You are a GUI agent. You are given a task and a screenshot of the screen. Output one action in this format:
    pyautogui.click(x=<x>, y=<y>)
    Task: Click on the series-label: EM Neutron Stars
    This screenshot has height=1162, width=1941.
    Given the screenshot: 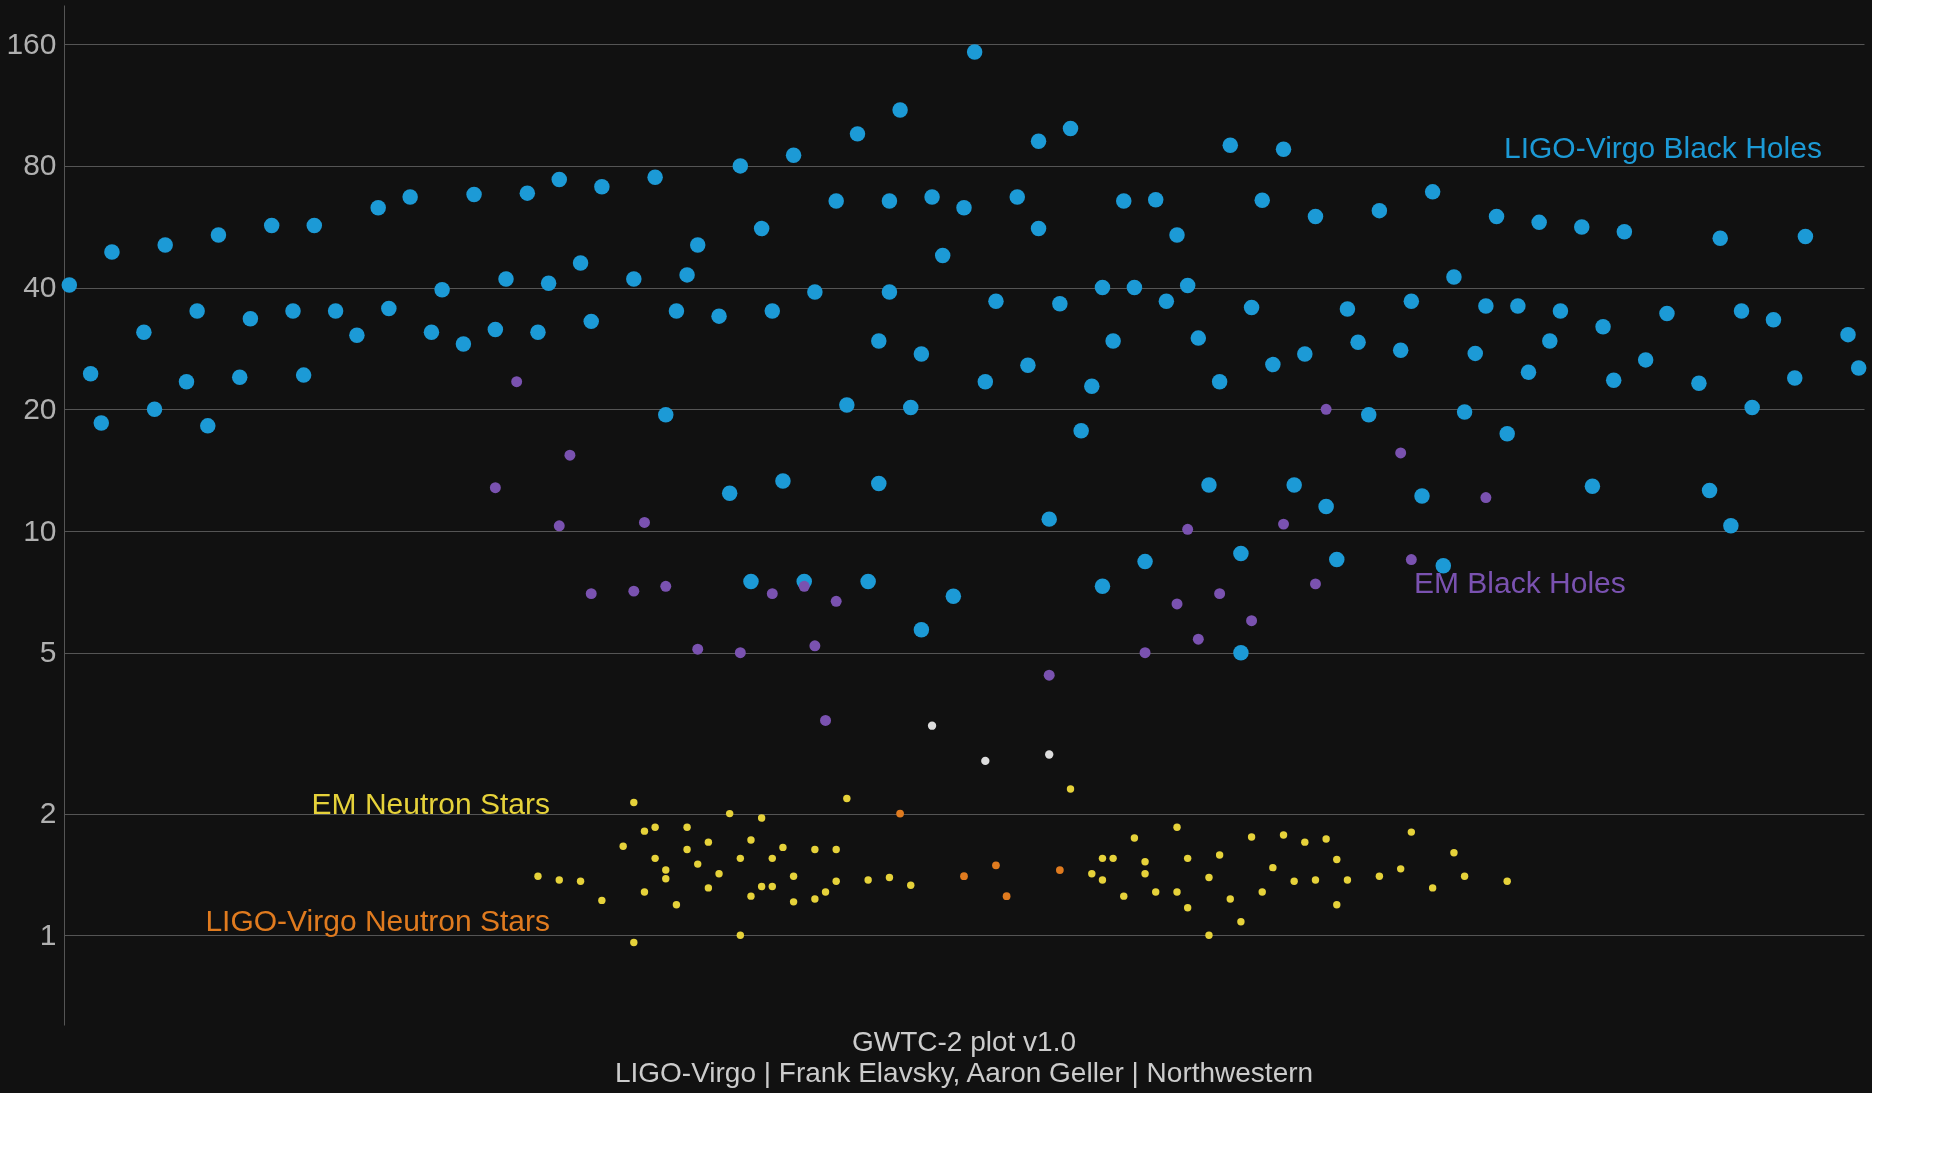 What is the action you would take?
    pyautogui.click(x=430, y=804)
    